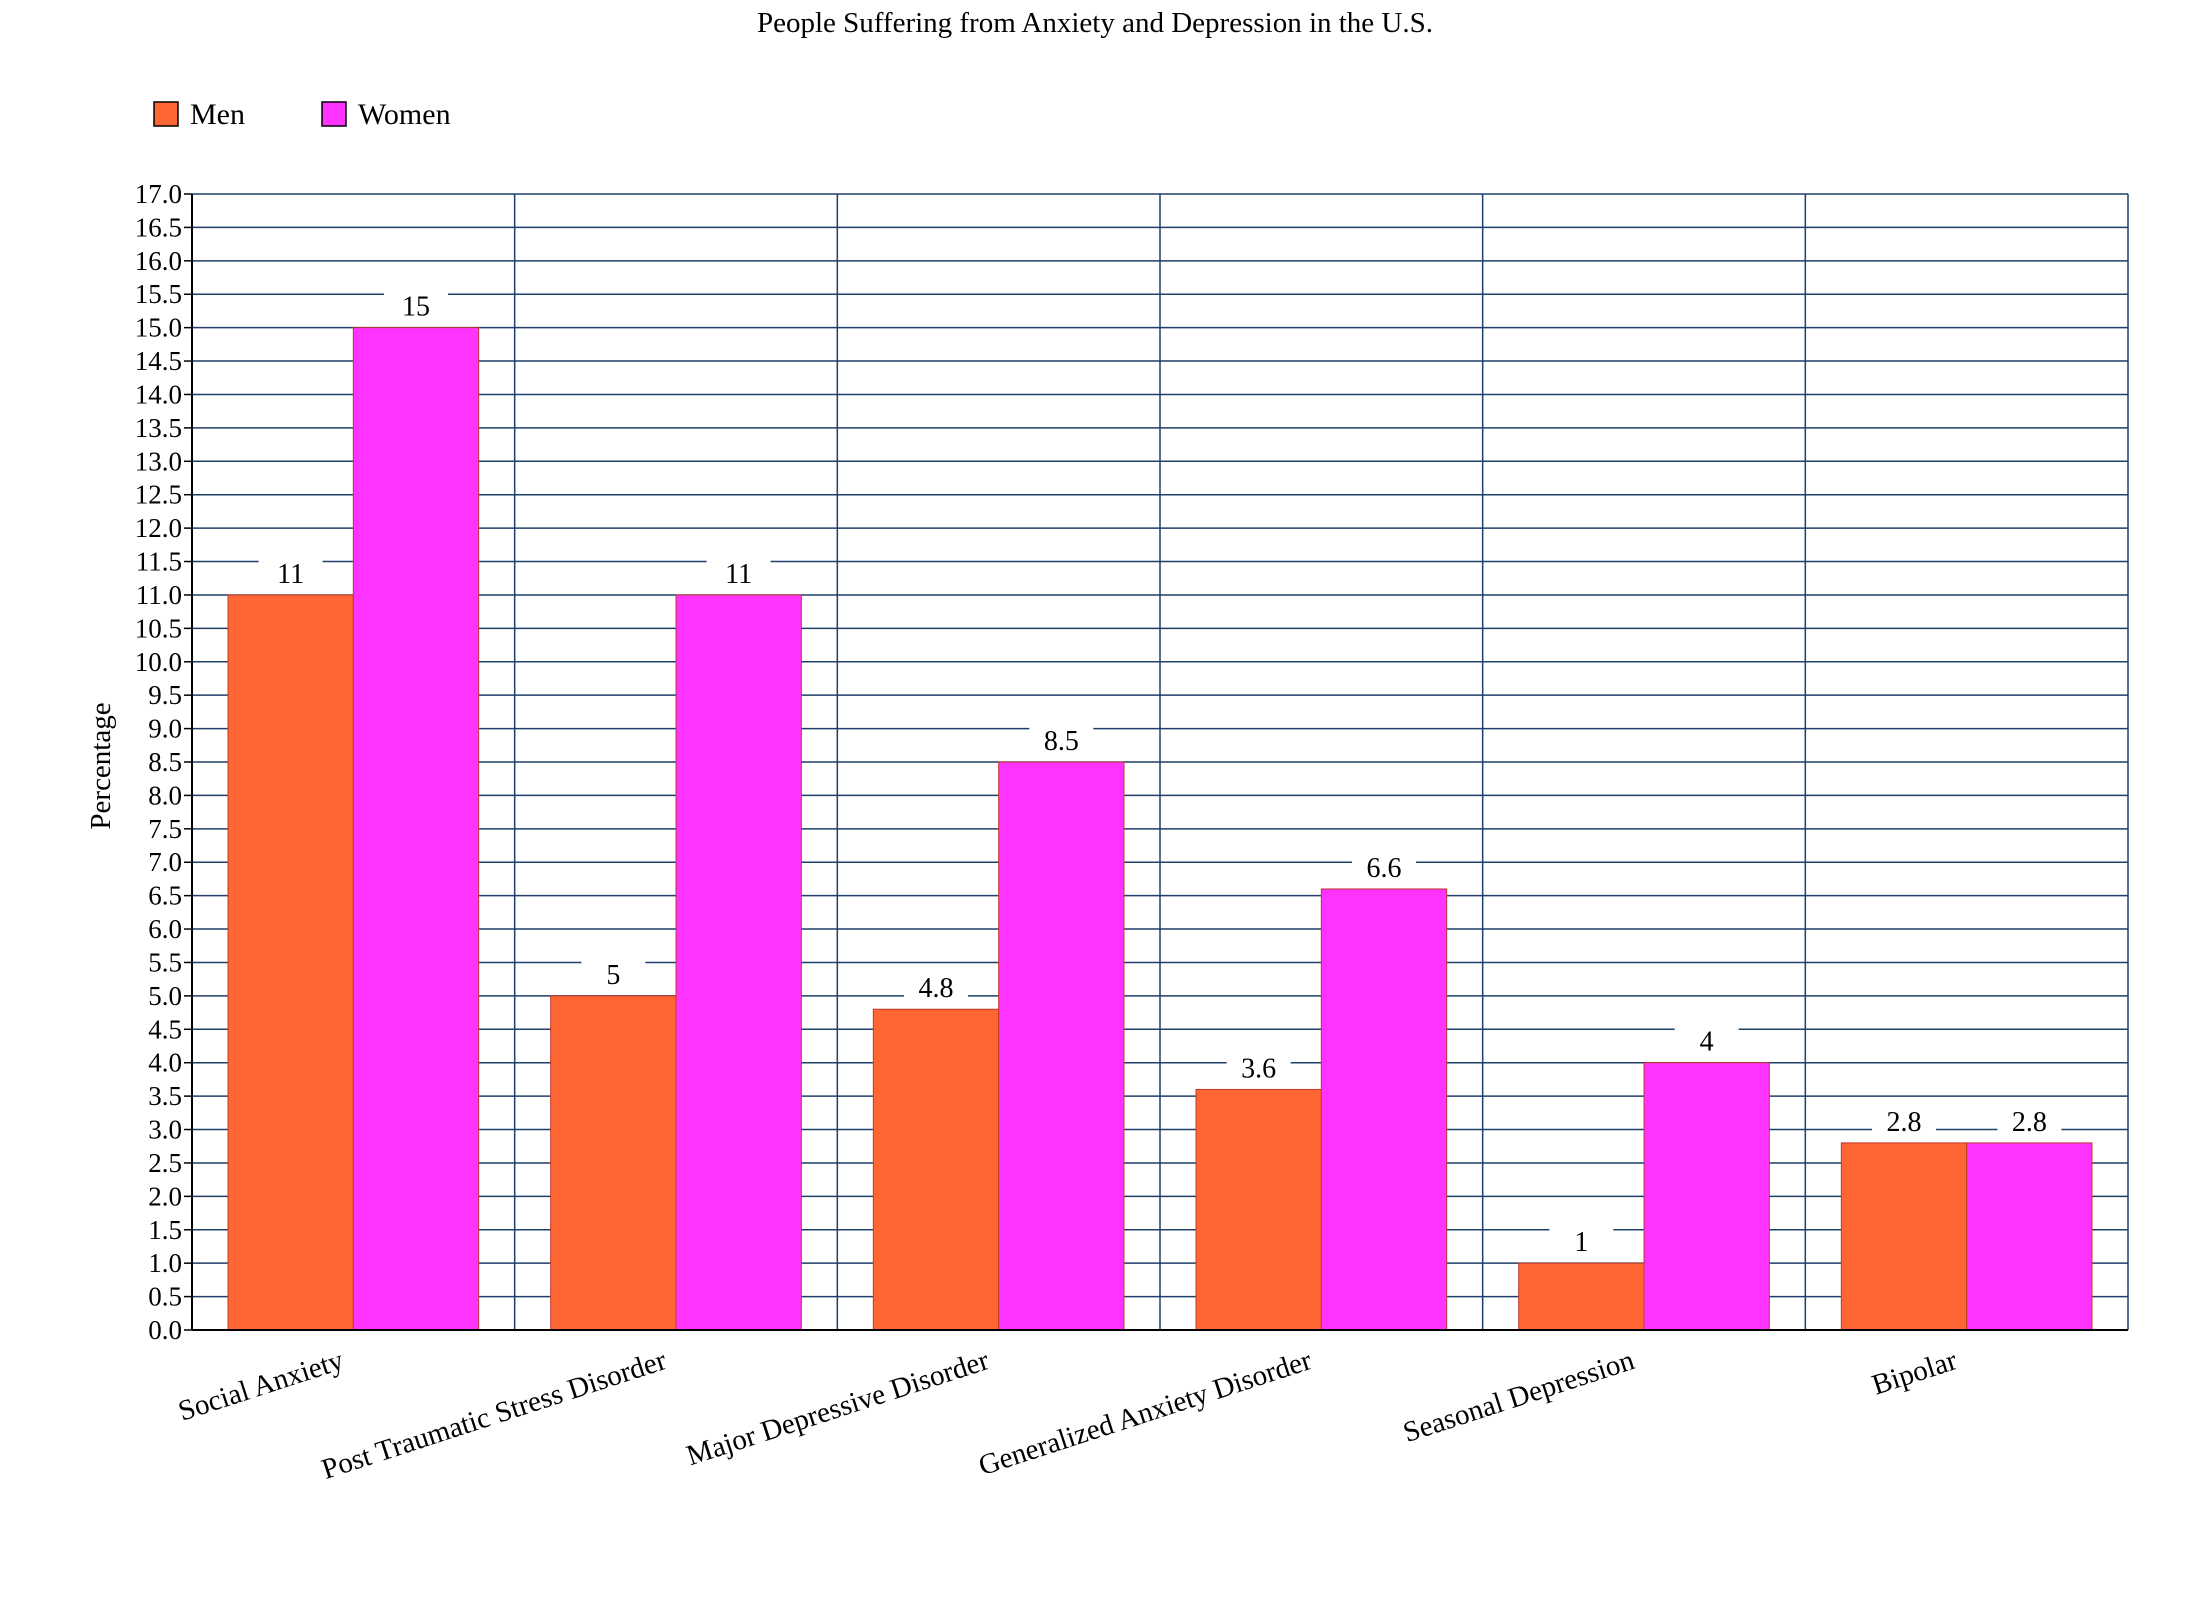  Describe the element at coordinates (217, 114) in the screenshot. I see `legend-label: Men` at that location.